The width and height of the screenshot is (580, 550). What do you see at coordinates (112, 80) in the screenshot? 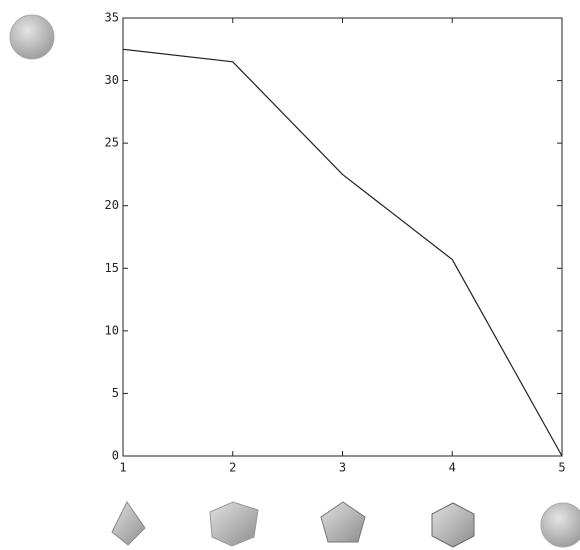
I see `y-tick-label: 30` at bounding box center [112, 80].